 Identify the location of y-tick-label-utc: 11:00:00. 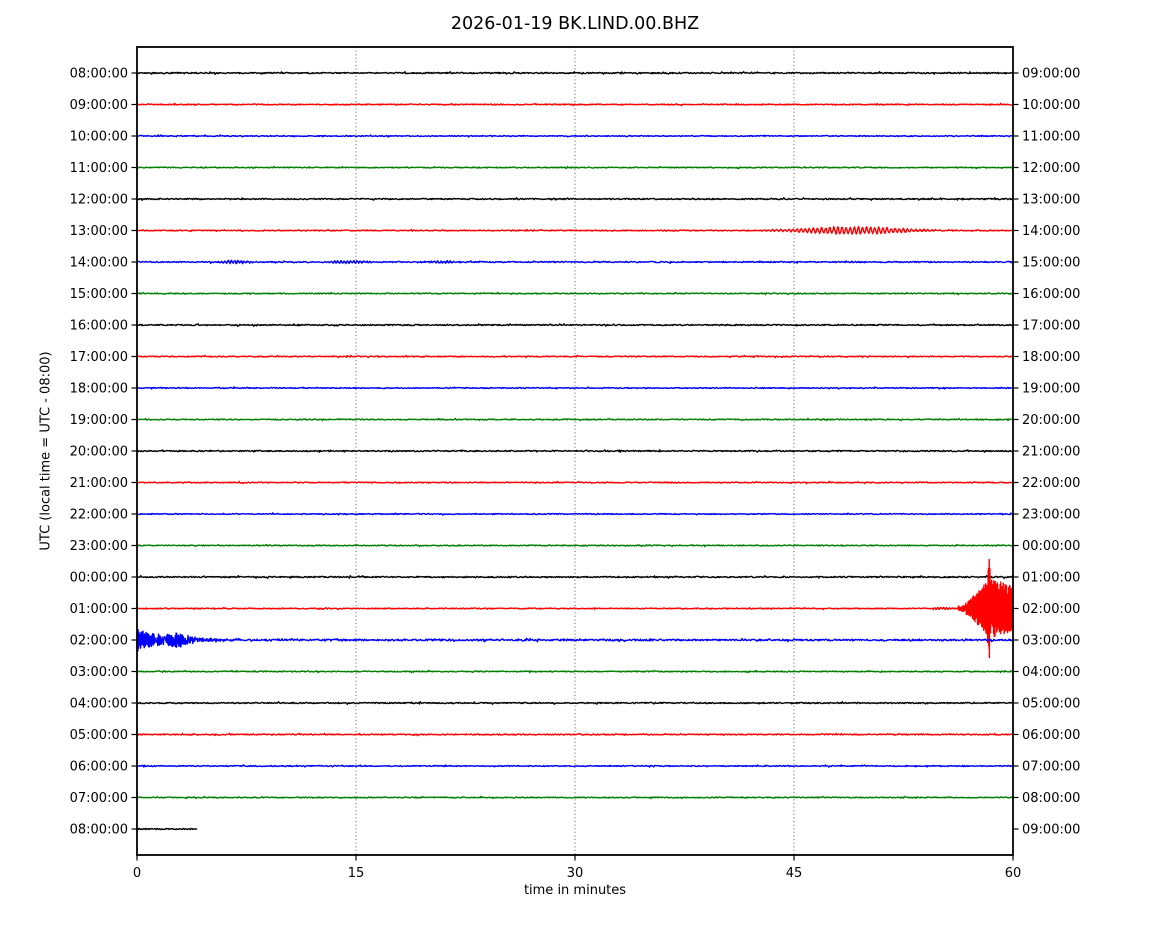
(99, 168).